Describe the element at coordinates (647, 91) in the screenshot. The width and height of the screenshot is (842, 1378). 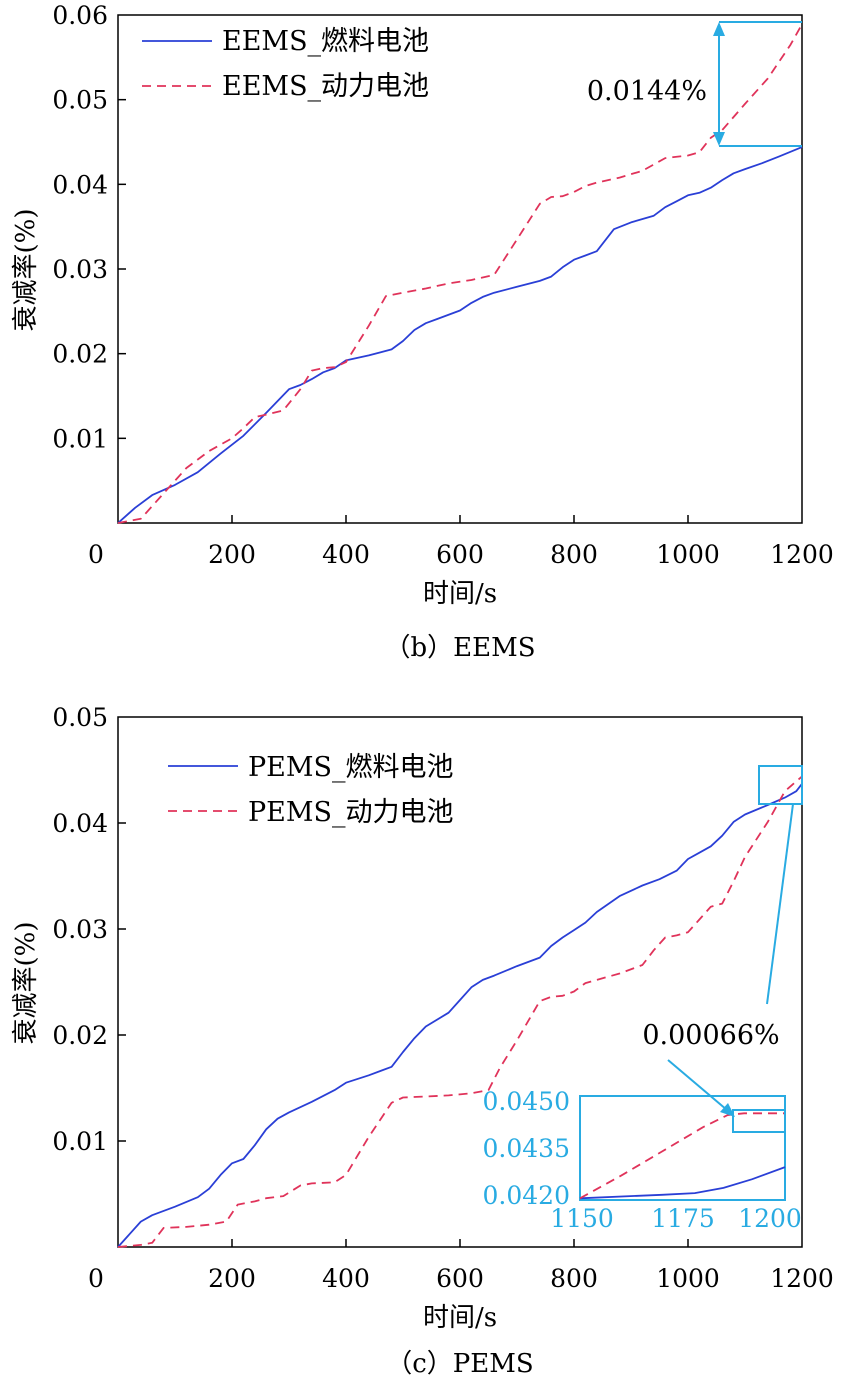
I see `diff-label-b: 0.0144%` at that location.